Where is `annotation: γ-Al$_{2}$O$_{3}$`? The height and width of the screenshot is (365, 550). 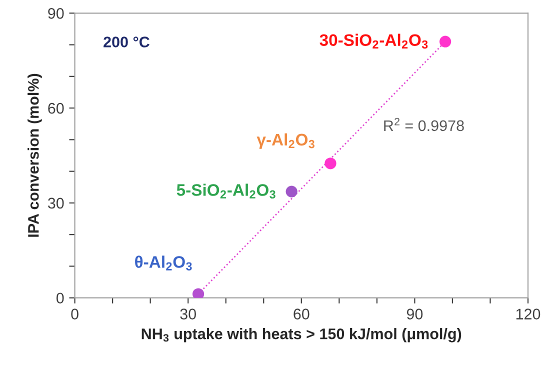
annotation: γ-Al$_{2}$O$_{3}$ is located at coordinates (285, 141).